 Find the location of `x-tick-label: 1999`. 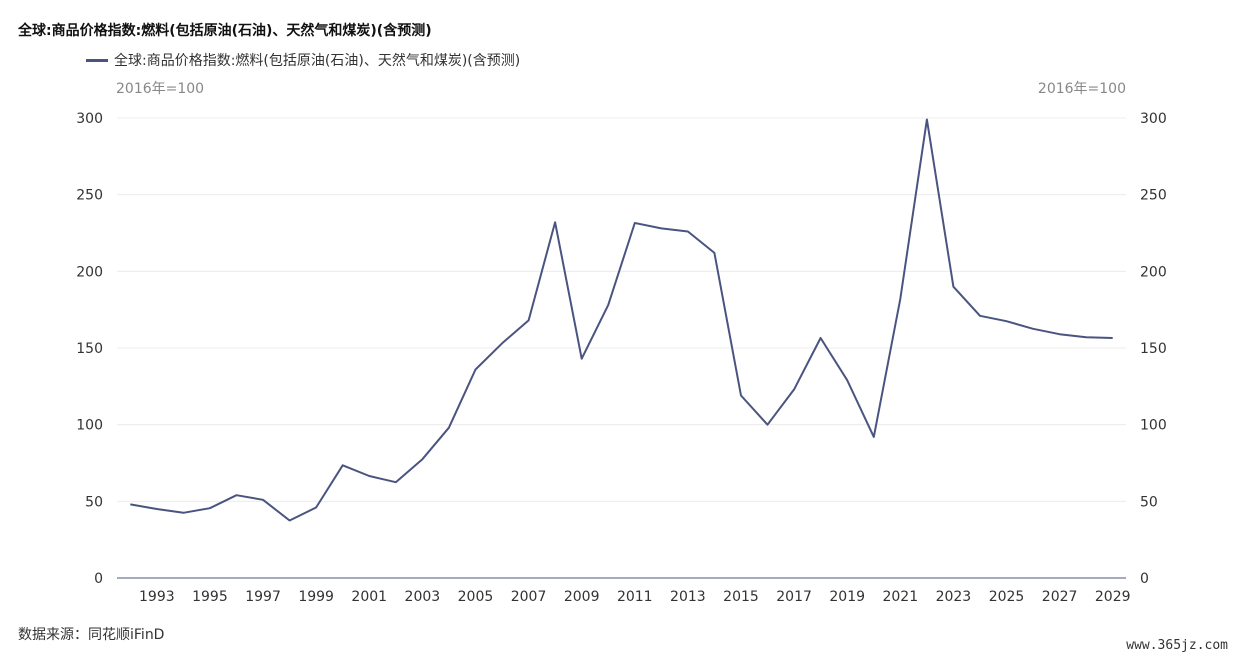

x-tick-label: 1999 is located at coordinates (316, 597).